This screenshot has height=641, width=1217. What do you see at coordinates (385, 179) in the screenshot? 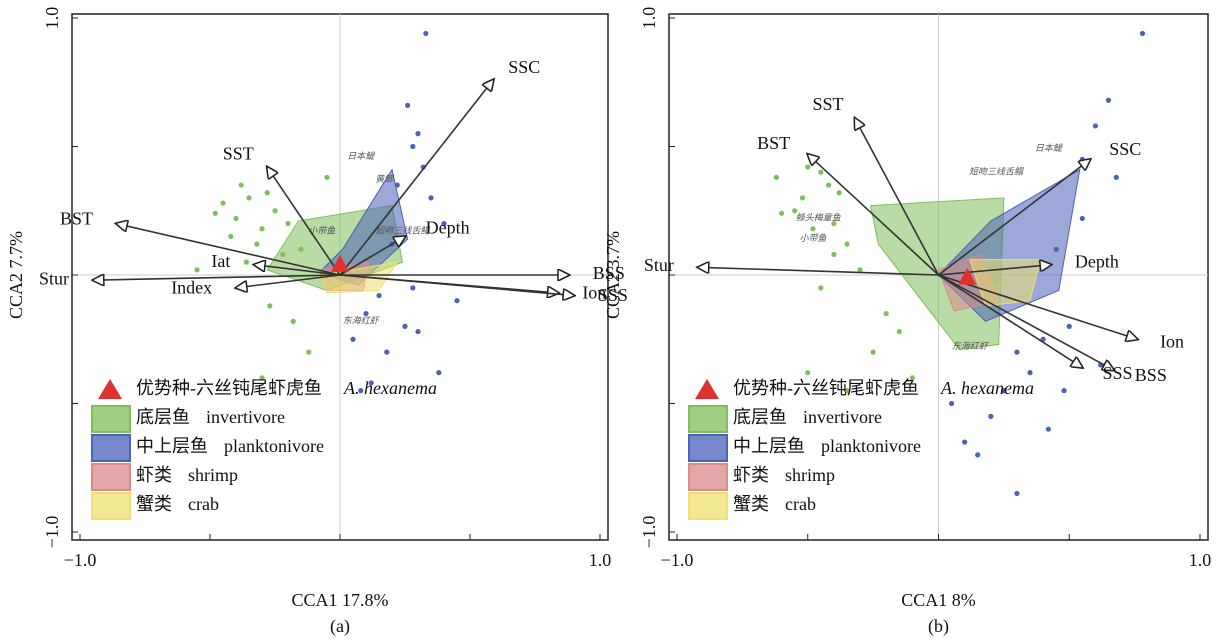
I see `species-label: 黄鲫` at bounding box center [385, 179].